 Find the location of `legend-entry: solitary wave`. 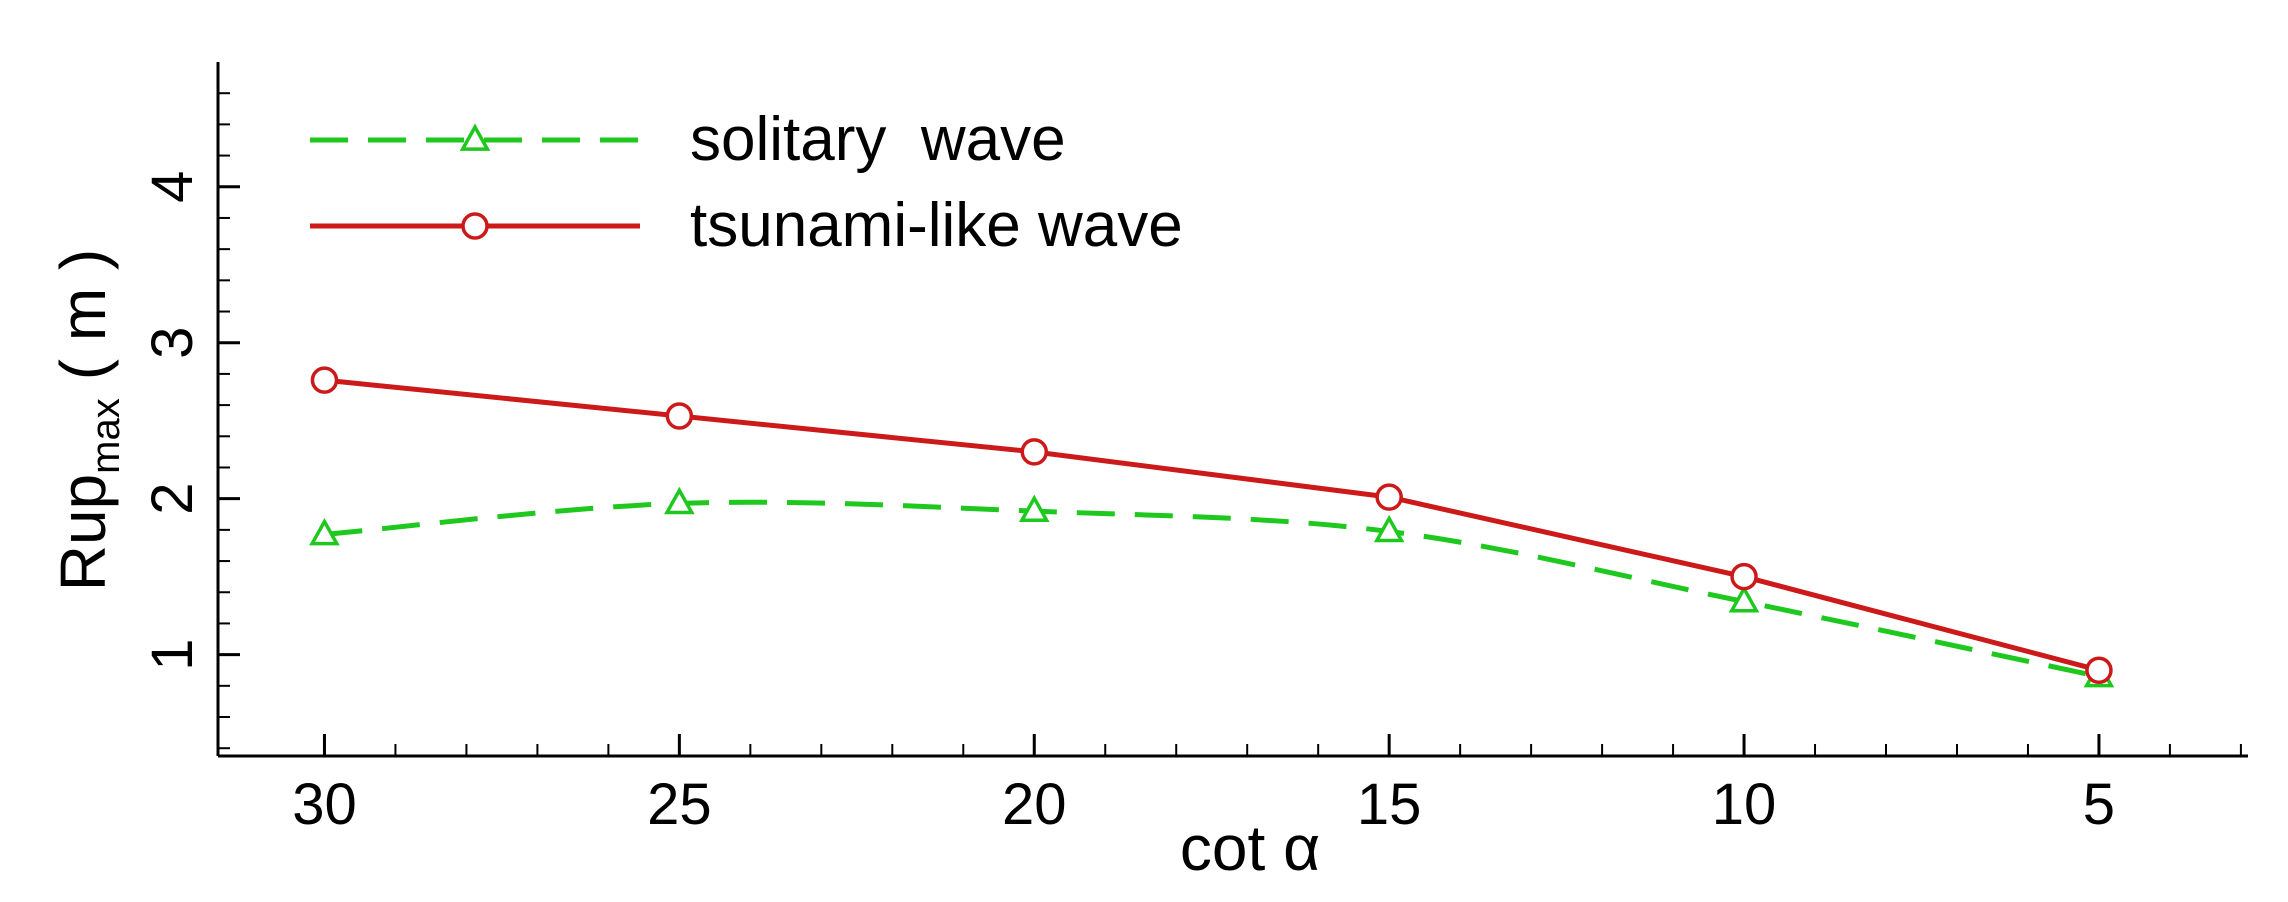

legend-entry: solitary wave is located at coordinates (688, 139).